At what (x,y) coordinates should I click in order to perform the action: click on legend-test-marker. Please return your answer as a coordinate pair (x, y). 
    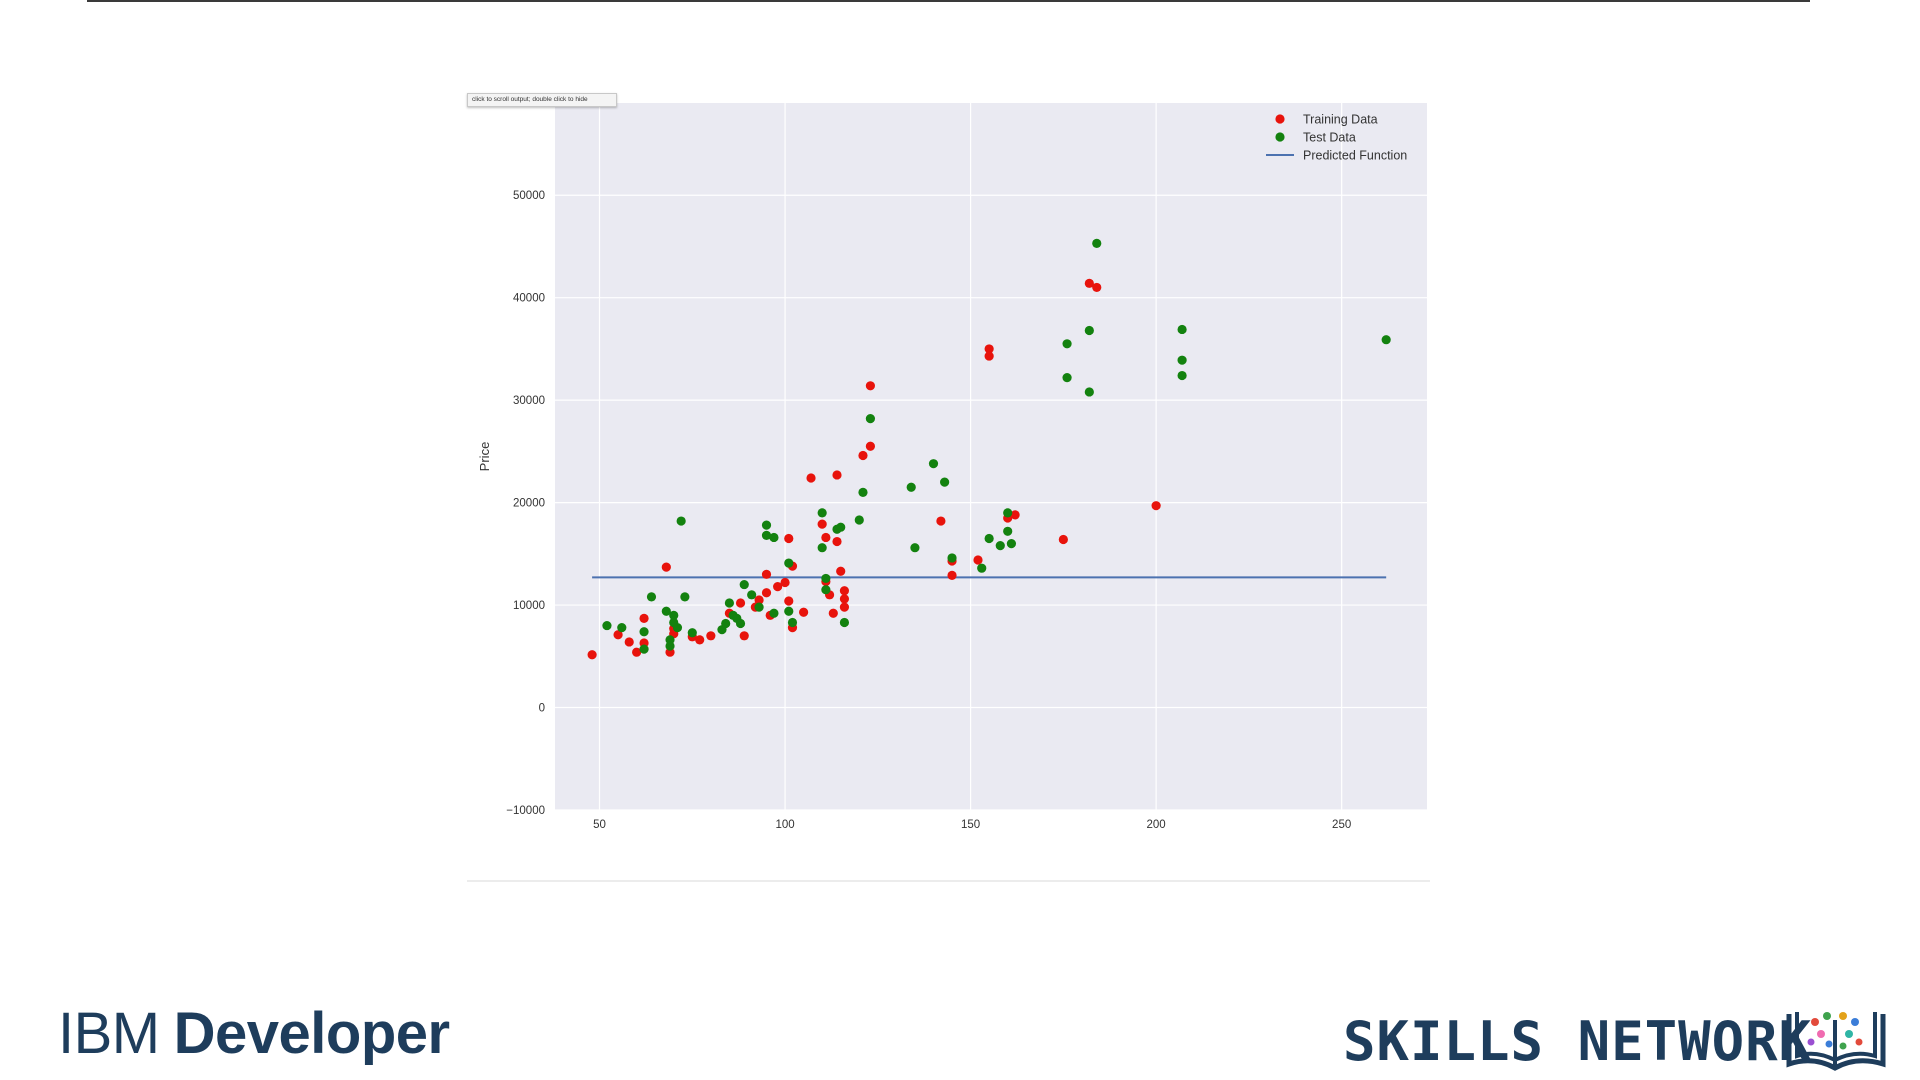
    Looking at the image, I should click on (1280, 137).